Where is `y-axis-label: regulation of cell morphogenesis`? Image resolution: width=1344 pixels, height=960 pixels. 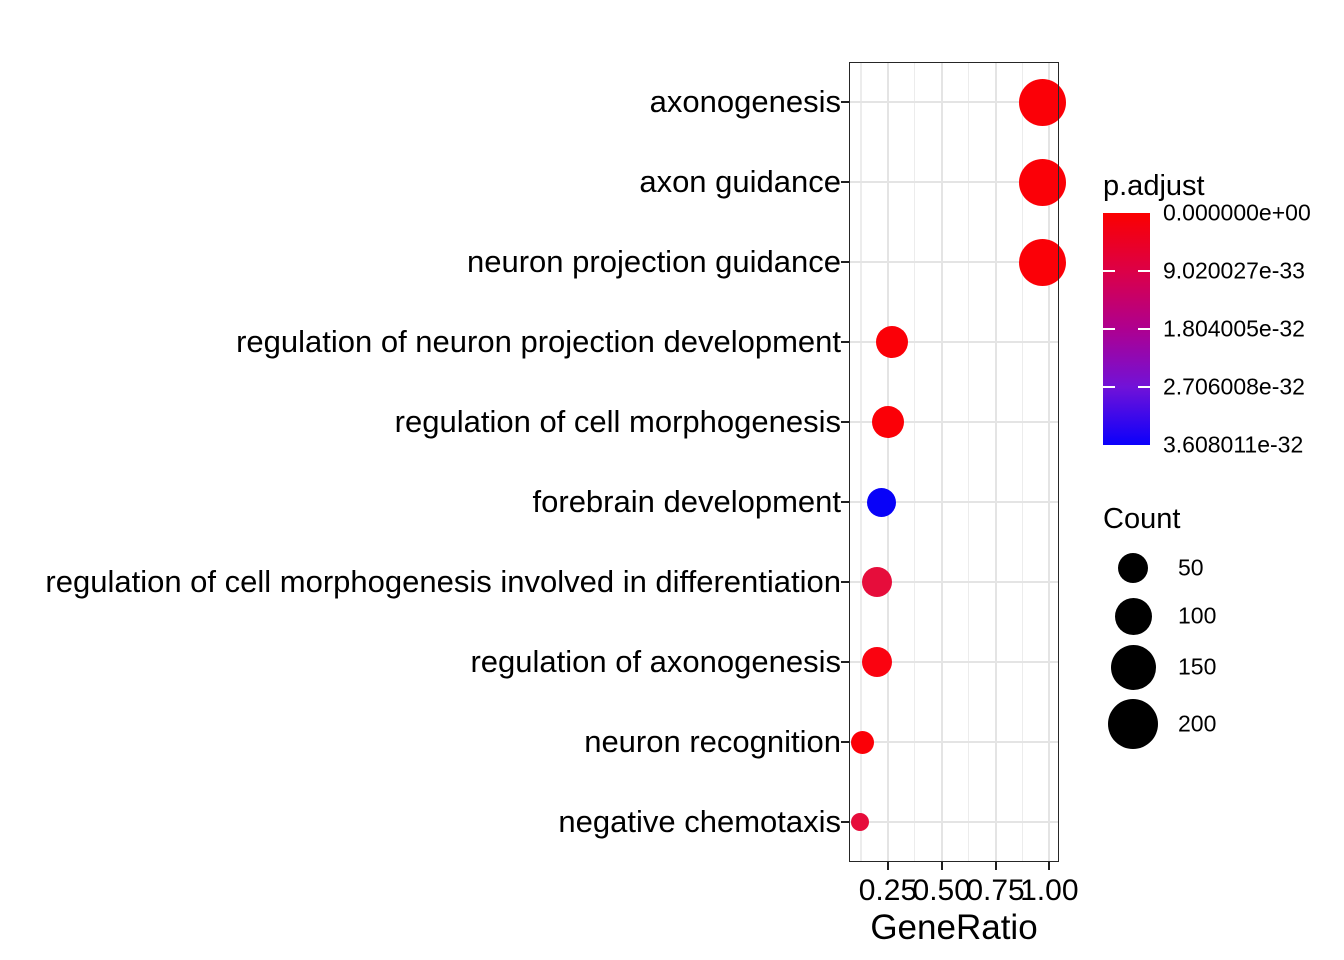
y-axis-label: regulation of cell morphogenesis is located at coordinates (617, 421).